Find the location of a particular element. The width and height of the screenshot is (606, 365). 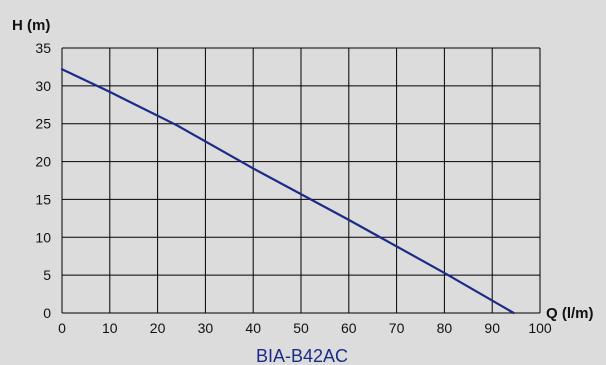

x-tick-label-90: 90 is located at coordinates (492, 328).